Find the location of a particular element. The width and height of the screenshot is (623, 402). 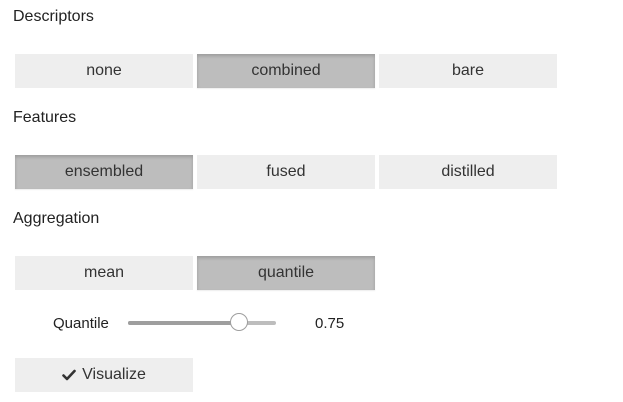

visualize-button: Visualize is located at coordinates (104, 375).